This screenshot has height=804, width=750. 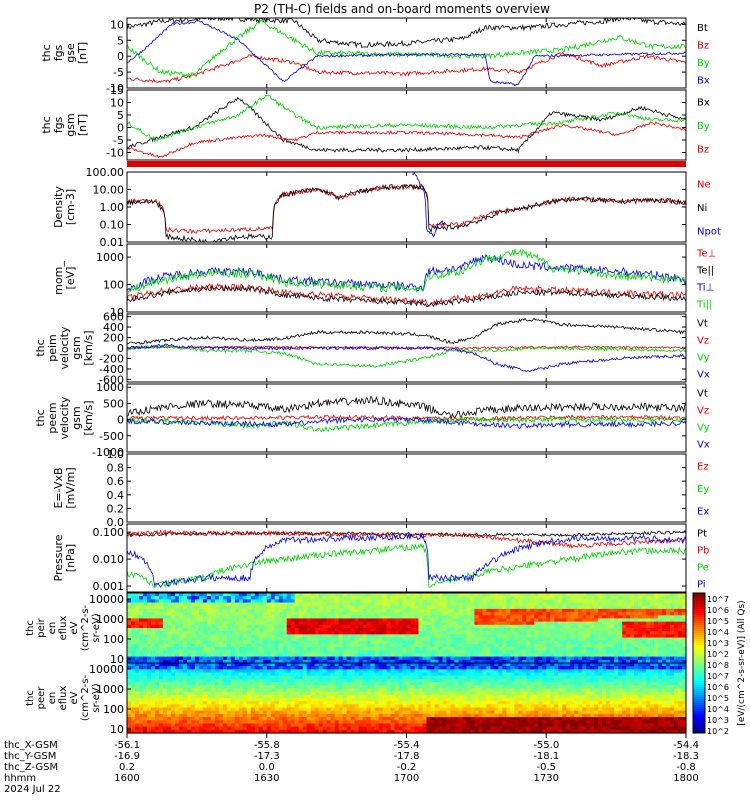 I want to click on legend-Ti||: Ti||, so click(x=704, y=305).